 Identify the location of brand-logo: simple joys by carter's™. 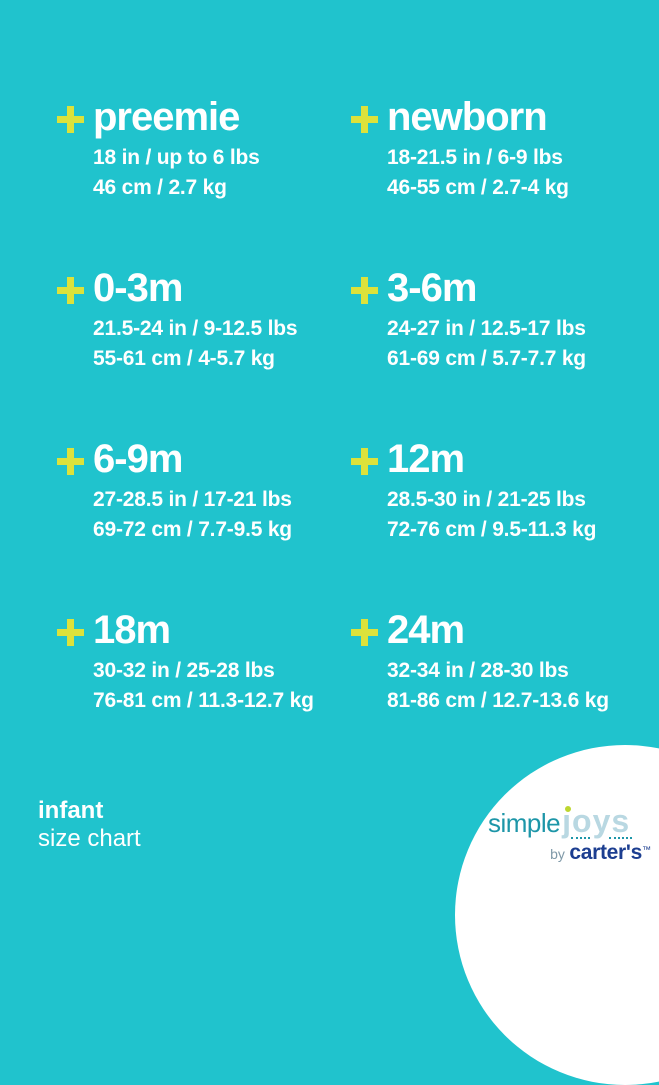
(570, 834).